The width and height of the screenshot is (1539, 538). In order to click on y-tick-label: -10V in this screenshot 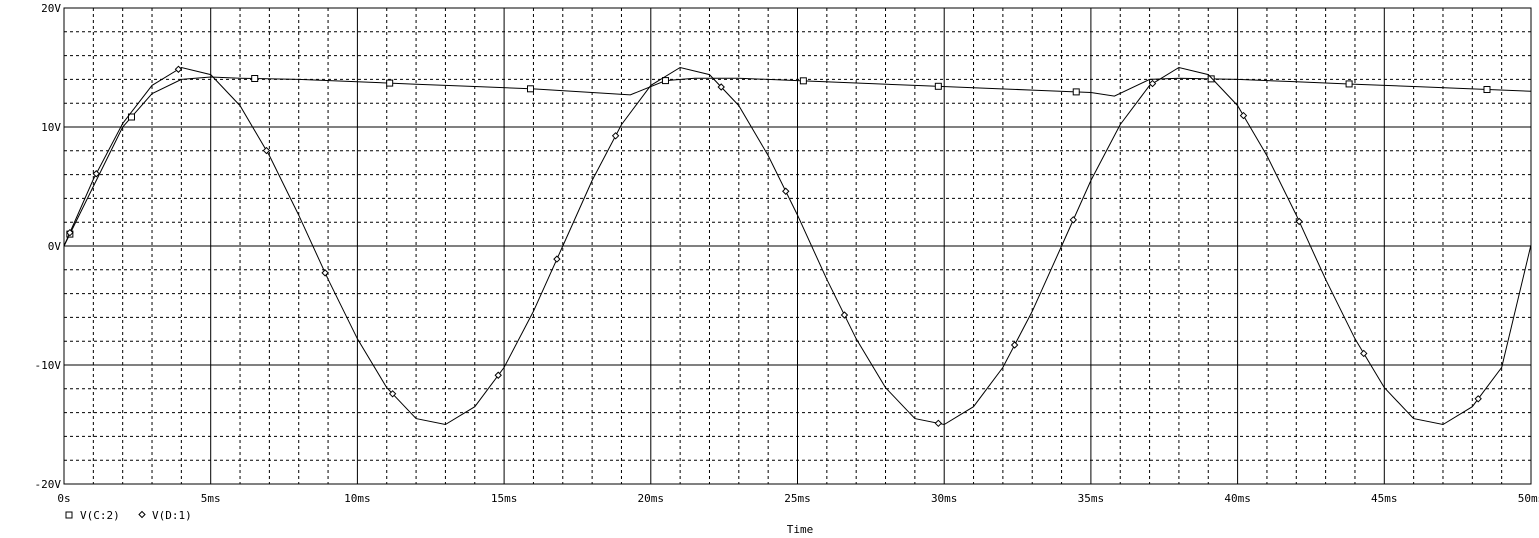, I will do `click(48, 365)`.